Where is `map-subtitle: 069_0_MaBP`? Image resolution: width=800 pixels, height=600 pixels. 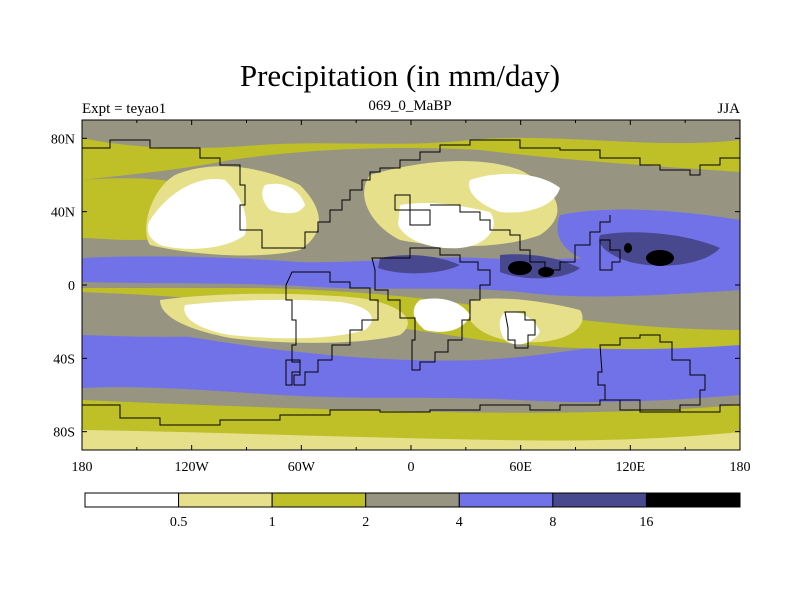
map-subtitle: 069_0_MaBP is located at coordinates (410, 106).